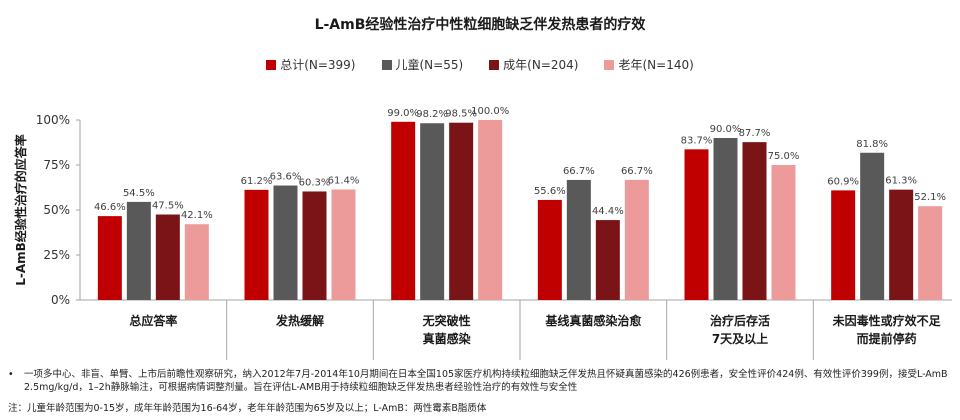 The image size is (960, 420). I want to click on data-label: 98.5%, so click(461, 114).